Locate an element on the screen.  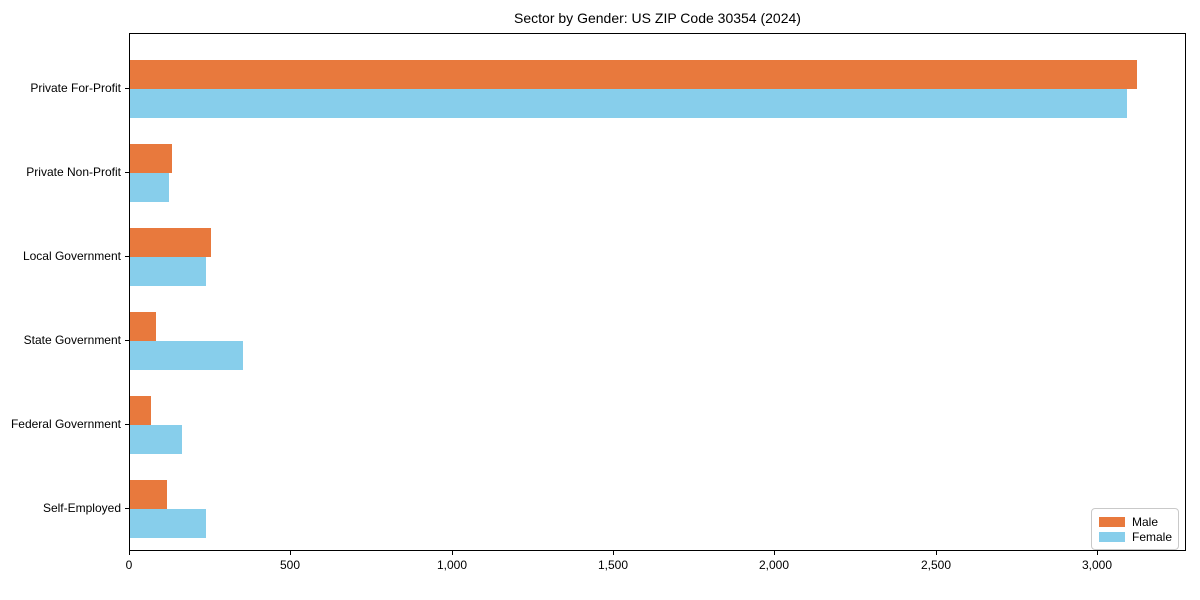
legend-swatch-male is located at coordinates (1112, 521).